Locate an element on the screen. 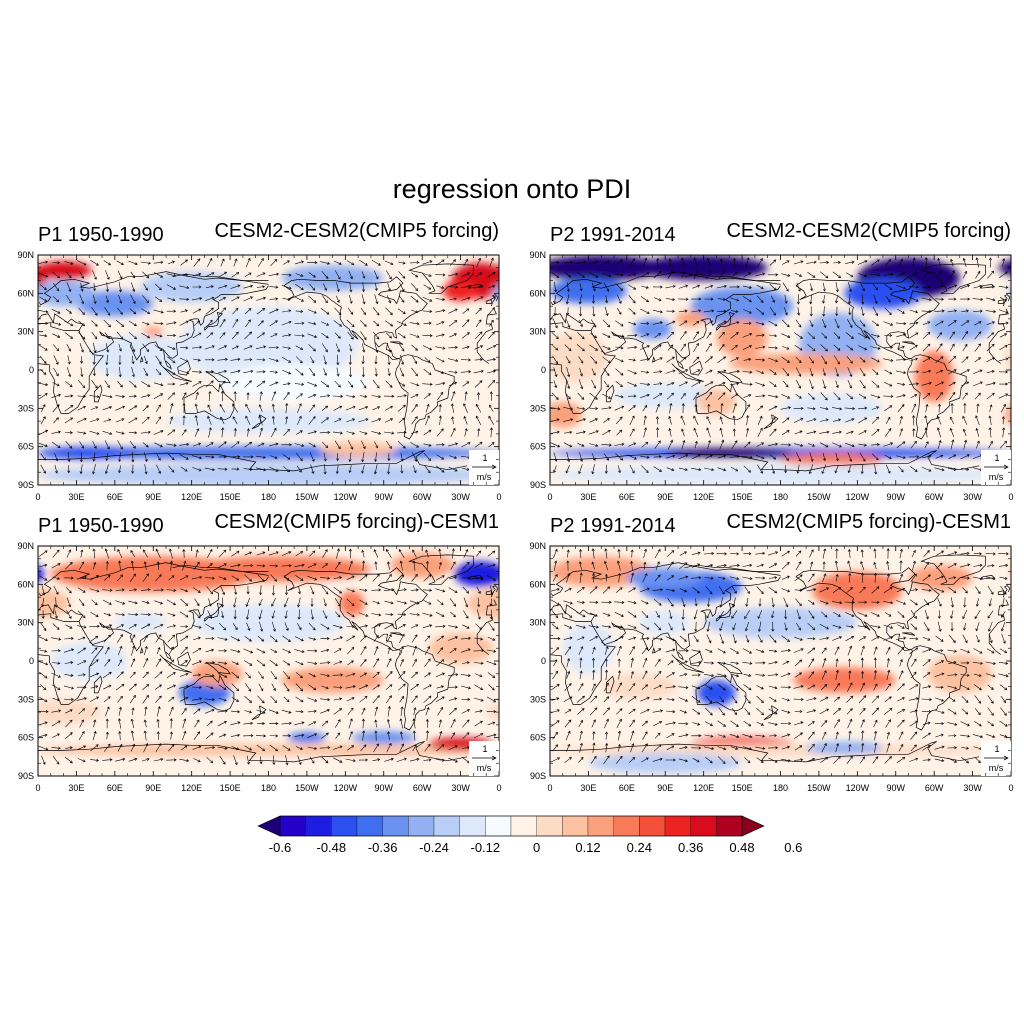 Image resolution: width=1024 pixels, height=1024 pixels. colorbar-tick-label: 0.6 is located at coordinates (793, 847).